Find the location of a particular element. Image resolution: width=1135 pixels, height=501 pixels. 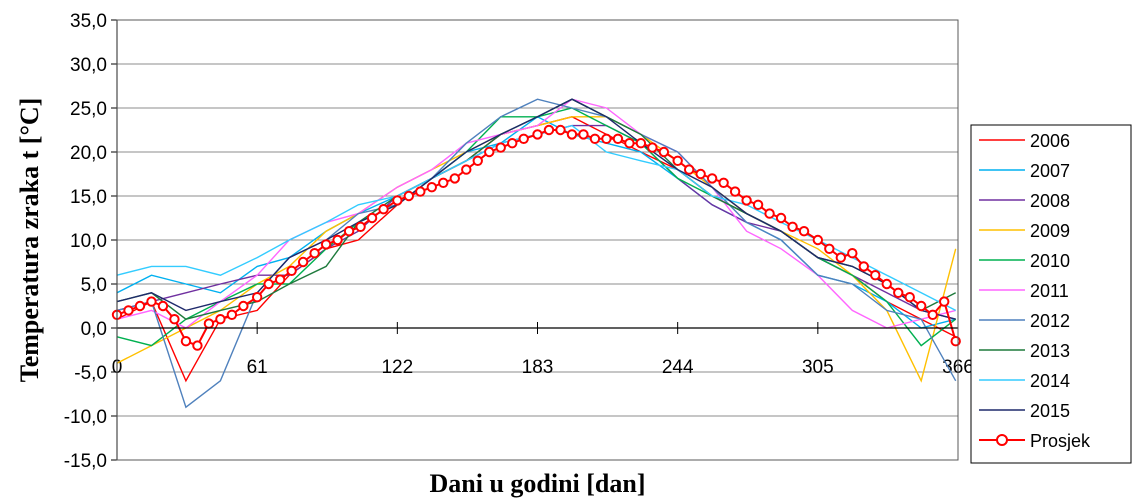

legend-label: 2015 is located at coordinates (1050, 411).